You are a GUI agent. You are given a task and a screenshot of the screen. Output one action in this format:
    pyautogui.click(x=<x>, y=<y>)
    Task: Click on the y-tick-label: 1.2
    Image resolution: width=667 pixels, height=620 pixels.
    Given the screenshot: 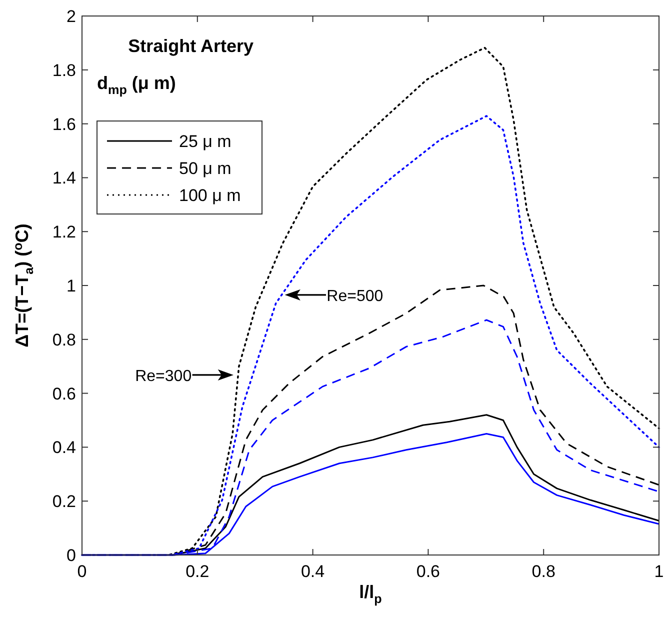 What is the action you would take?
    pyautogui.click(x=64, y=232)
    